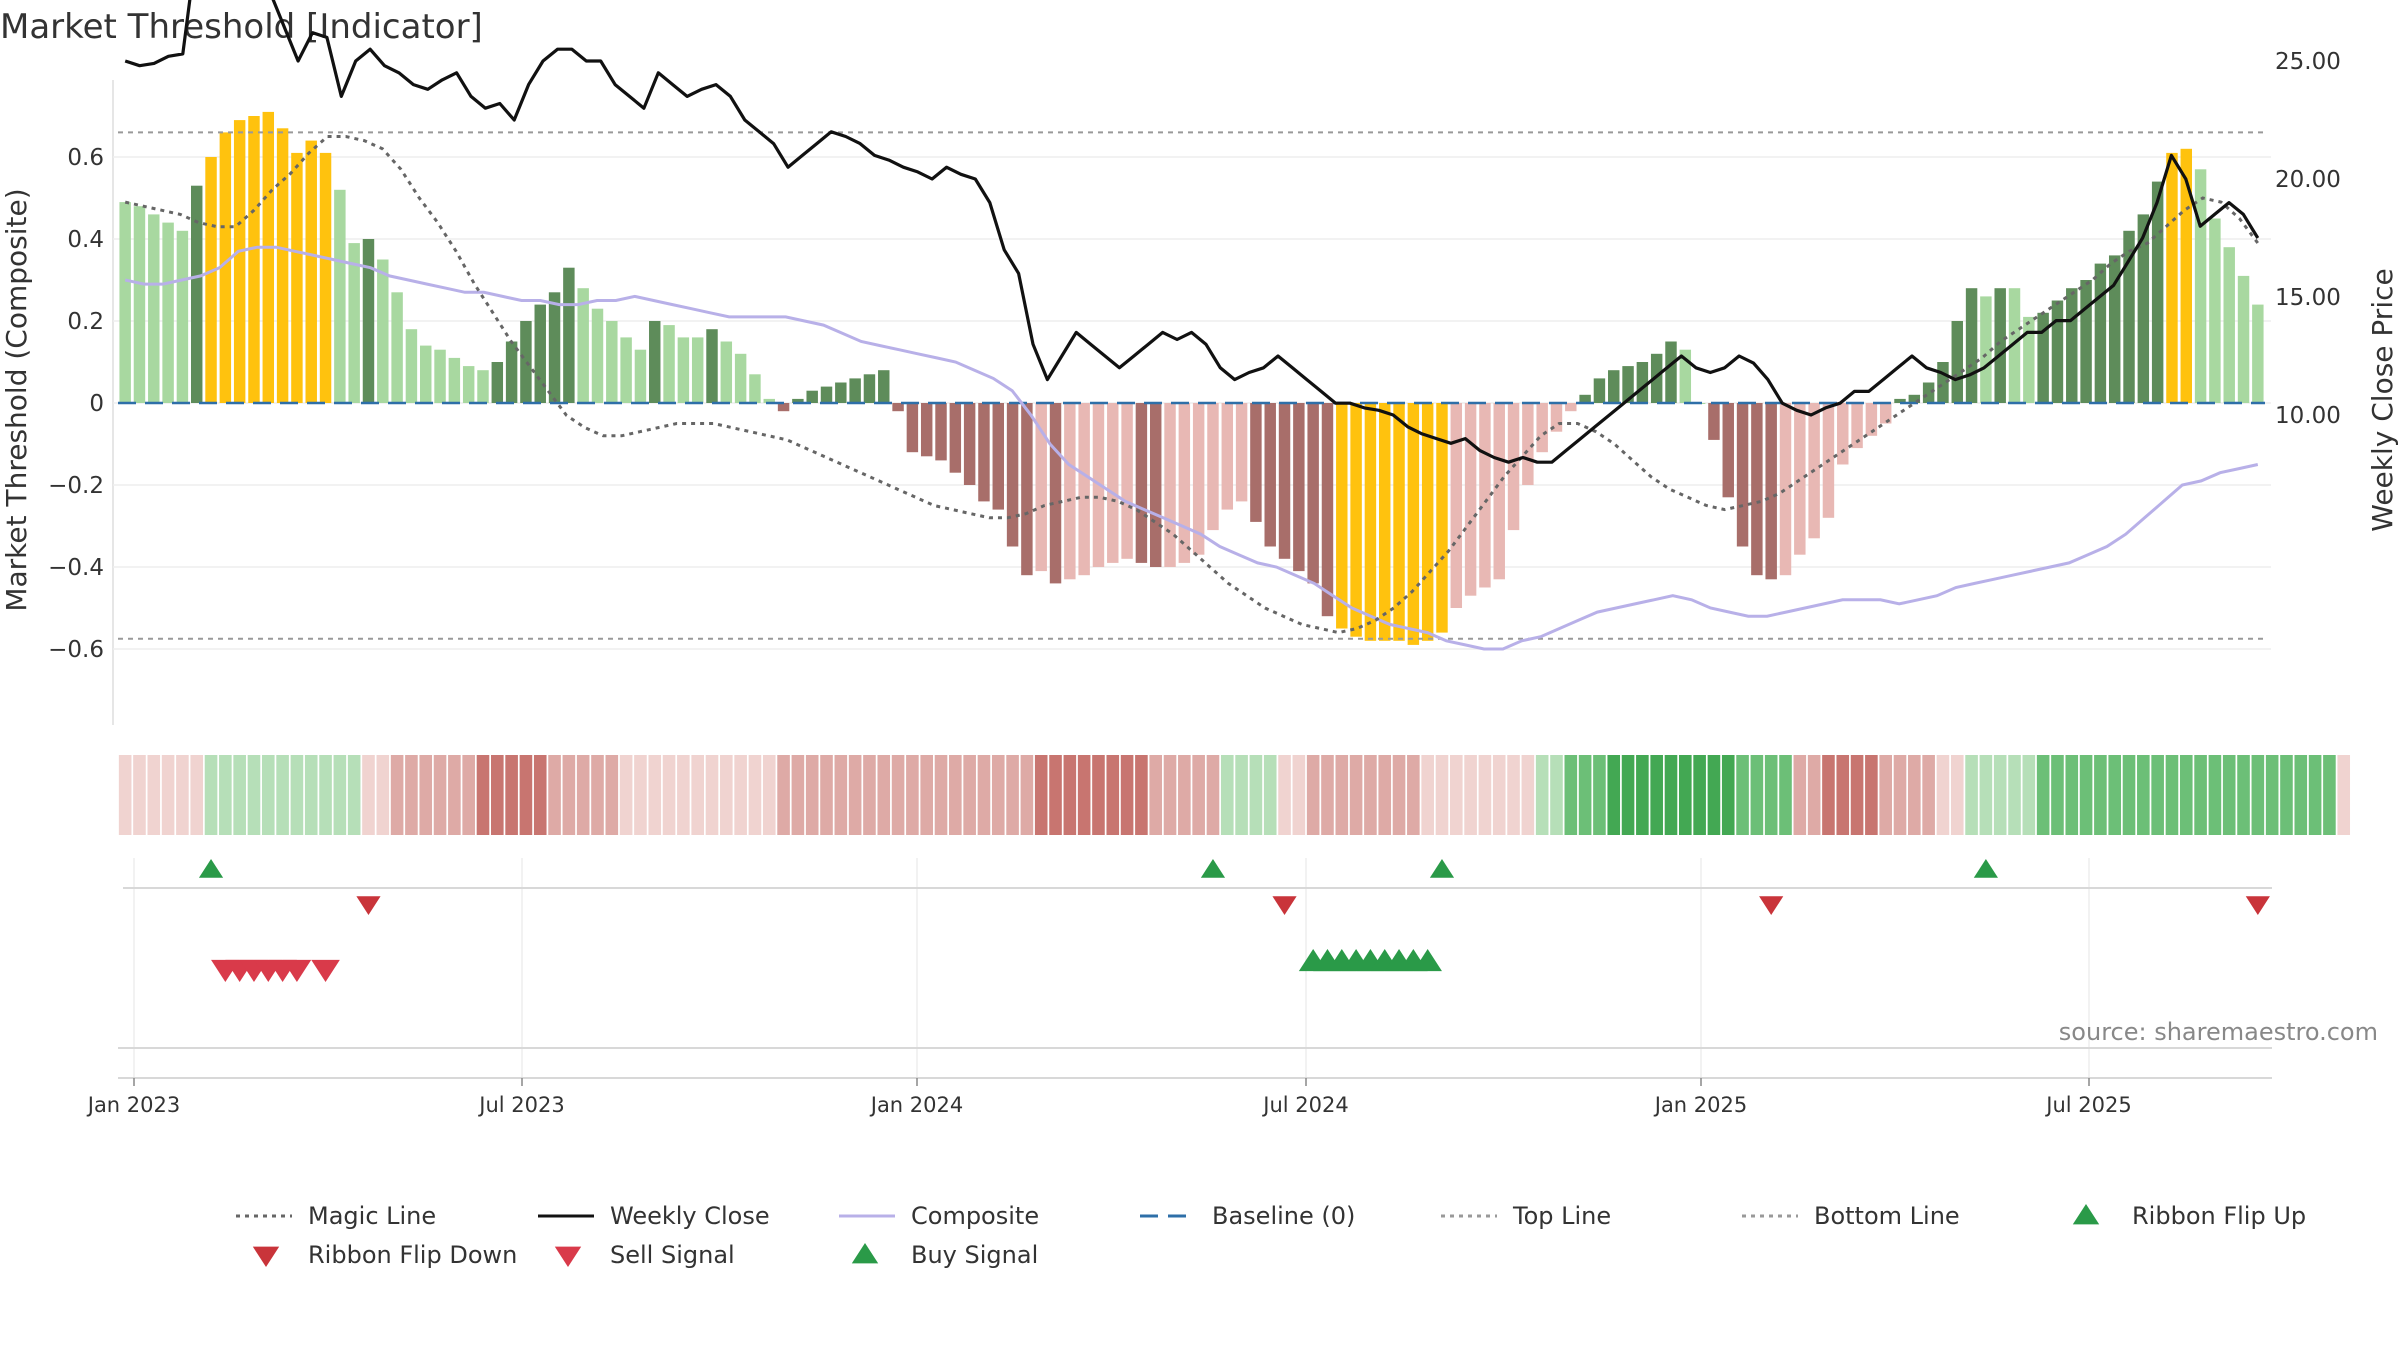 The height and width of the screenshot is (1350, 2400). What do you see at coordinates (2308, 62) in the screenshot?
I see `right-y-tick-label: 25.00` at bounding box center [2308, 62].